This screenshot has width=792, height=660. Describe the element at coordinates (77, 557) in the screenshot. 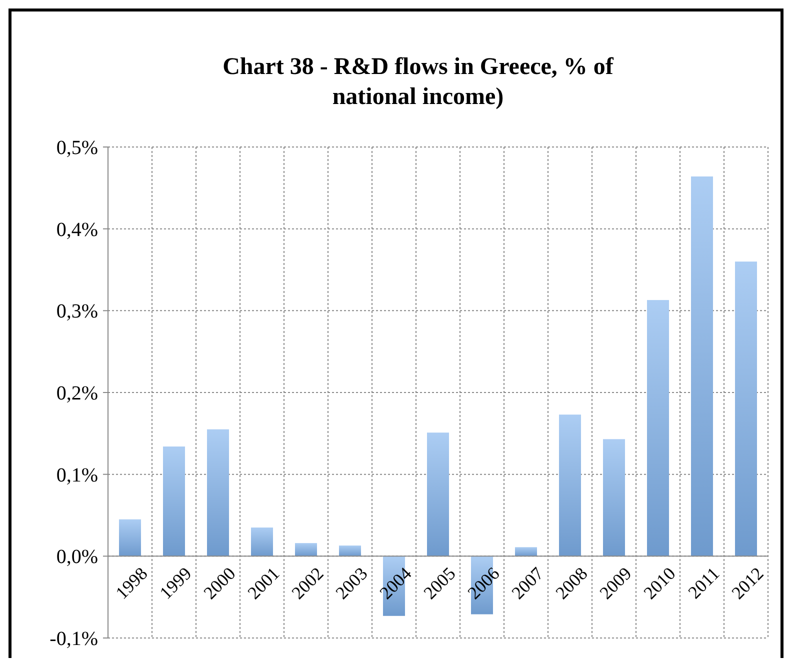

I see `y-tick-label: 0,0%` at that location.